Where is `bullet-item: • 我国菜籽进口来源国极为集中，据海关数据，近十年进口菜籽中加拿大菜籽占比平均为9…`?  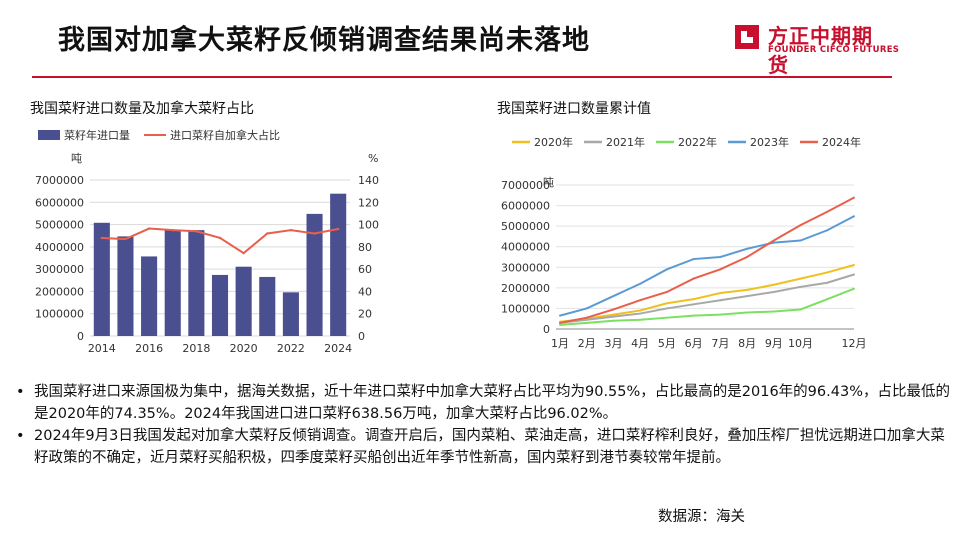 bullet-item: • 我国菜籽进口来源国极为集中，据海关数据，近十年进口菜籽中加拿大菜籽占比平均为9… is located at coordinates (484, 403).